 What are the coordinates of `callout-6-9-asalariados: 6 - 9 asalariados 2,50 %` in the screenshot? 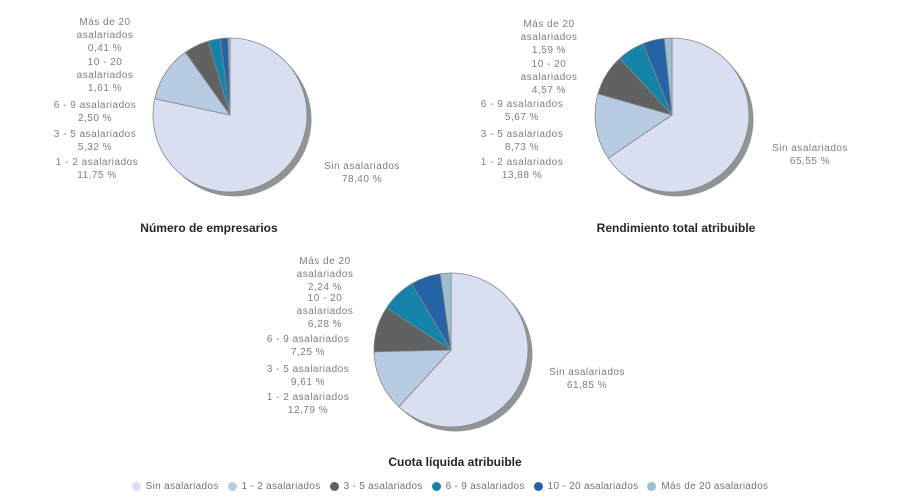 It's located at (95, 112).